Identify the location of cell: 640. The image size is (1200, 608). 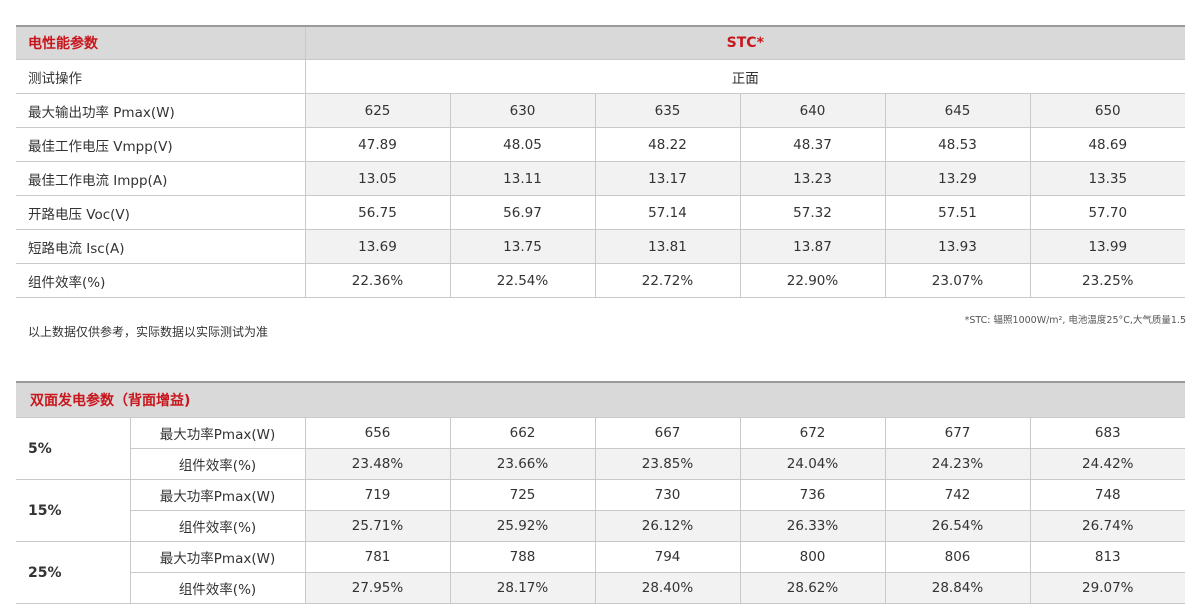
(812, 110).